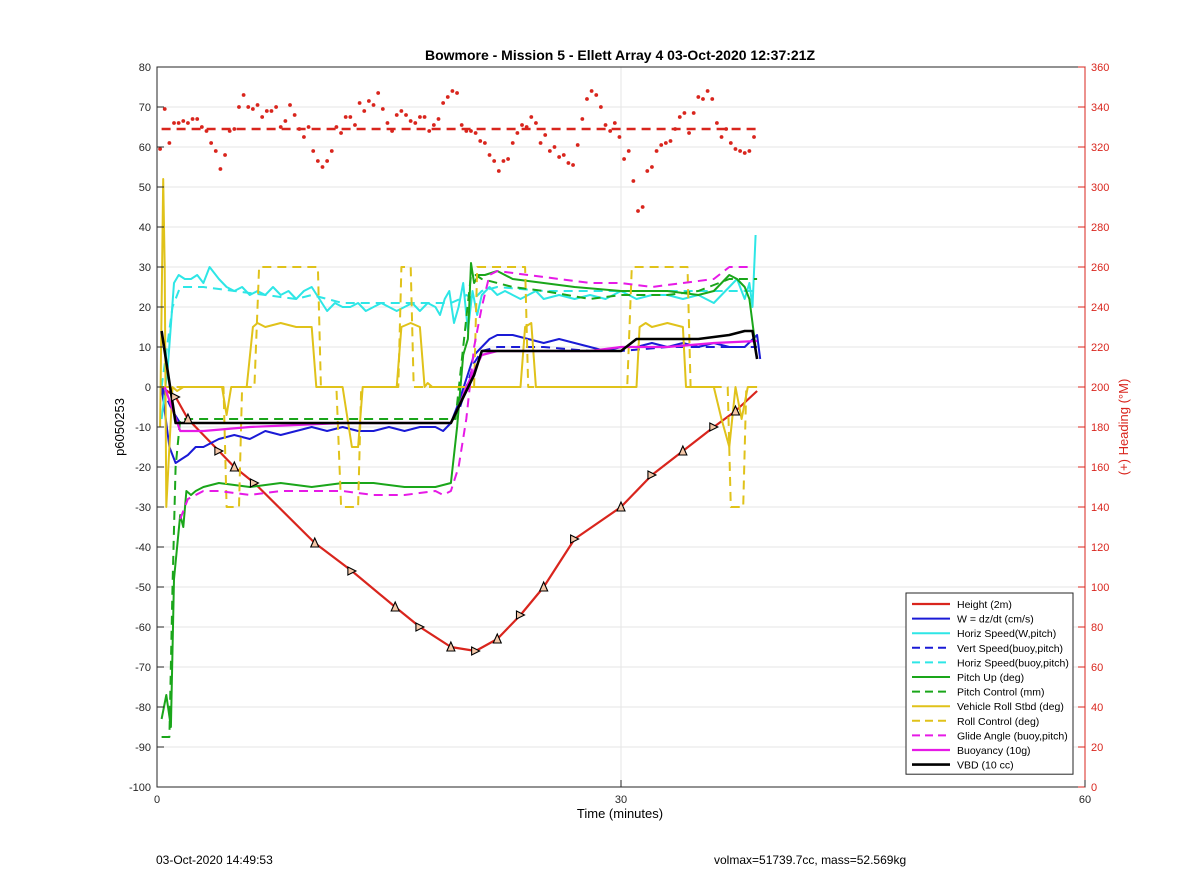 This screenshot has height=885, width=1200. I want to click on y-tick-label: -80, so click(143, 708).